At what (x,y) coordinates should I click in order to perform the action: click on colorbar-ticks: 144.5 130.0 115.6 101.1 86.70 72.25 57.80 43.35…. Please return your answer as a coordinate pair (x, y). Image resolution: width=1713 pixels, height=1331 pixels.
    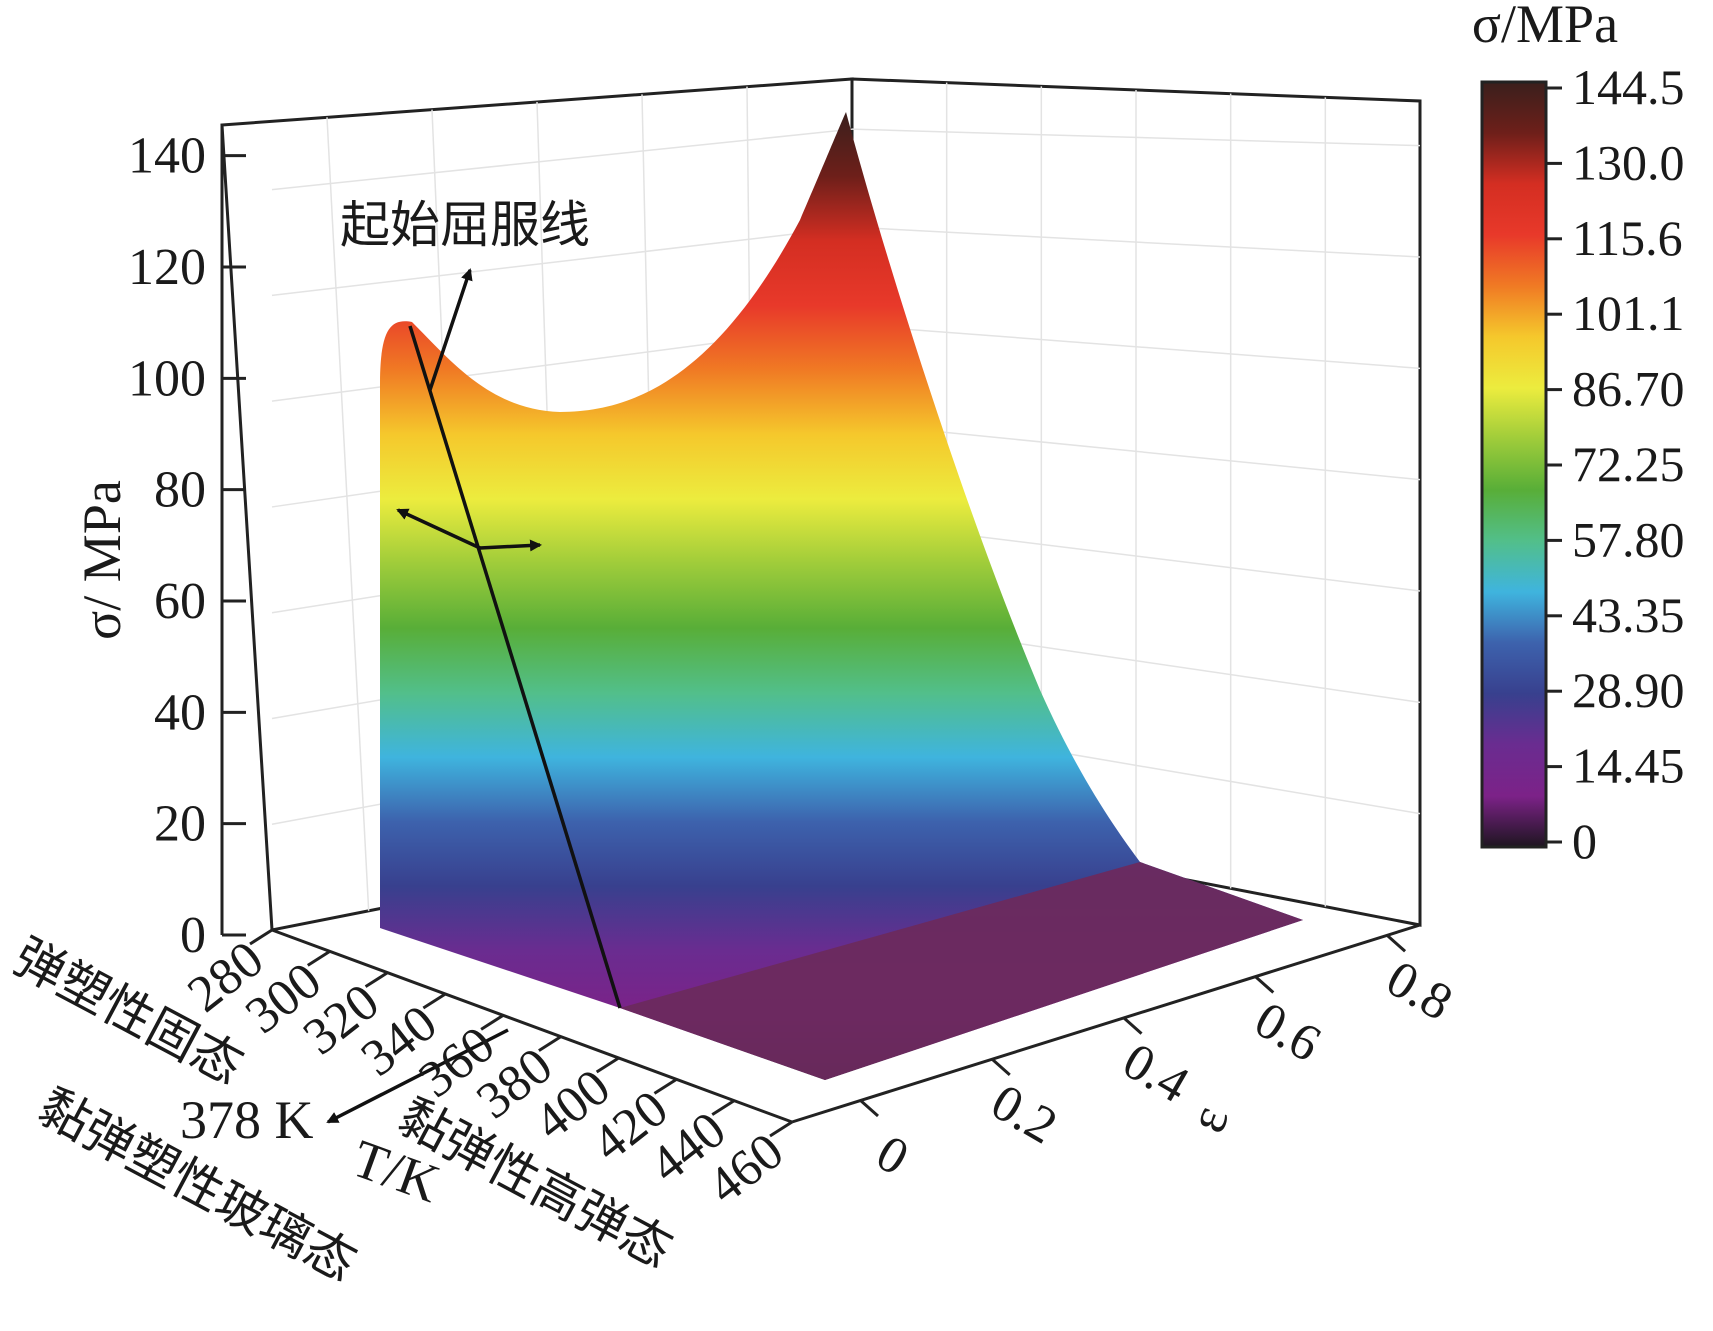
    Looking at the image, I should click on (1615, 464).